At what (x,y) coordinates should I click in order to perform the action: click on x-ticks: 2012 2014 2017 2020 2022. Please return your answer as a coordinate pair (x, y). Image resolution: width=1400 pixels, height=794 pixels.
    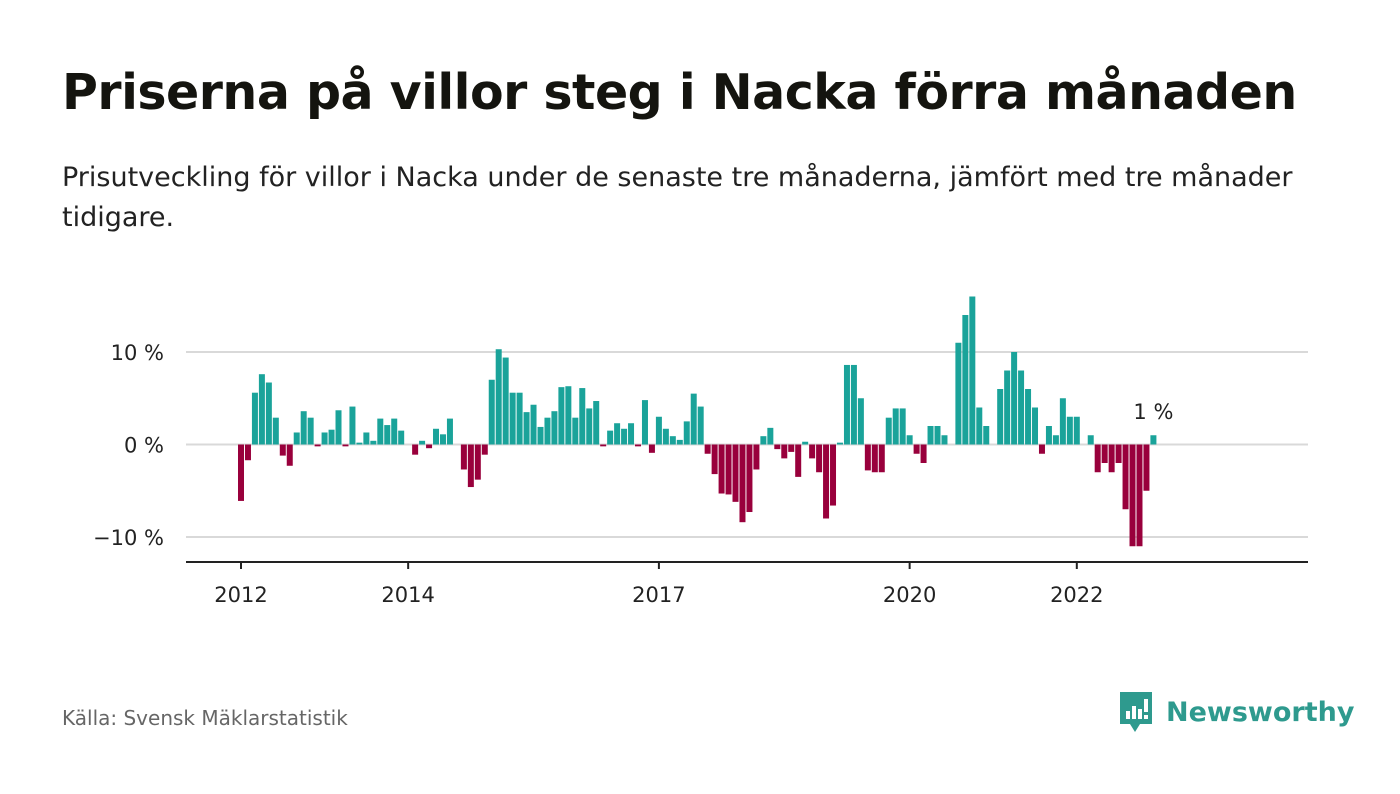
    Looking at the image, I should click on (659, 584).